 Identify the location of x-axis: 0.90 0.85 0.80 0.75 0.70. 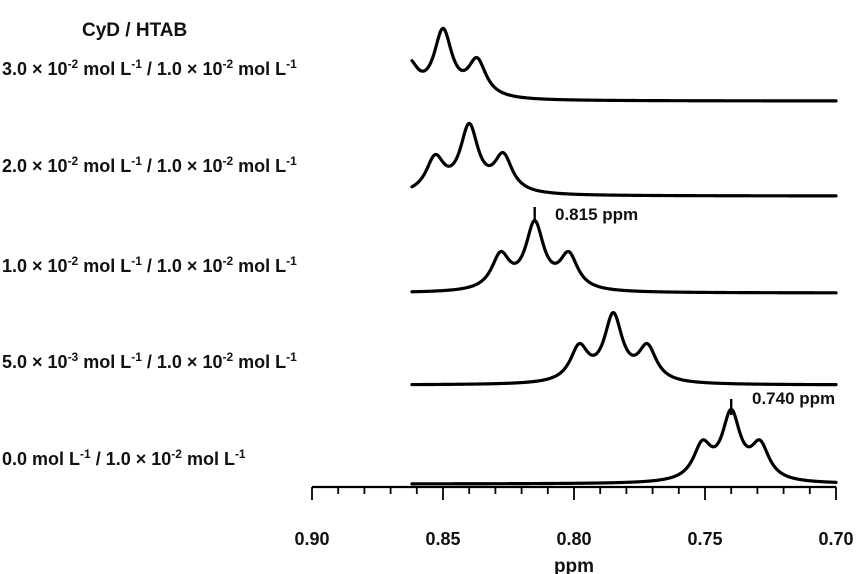
(574, 517).